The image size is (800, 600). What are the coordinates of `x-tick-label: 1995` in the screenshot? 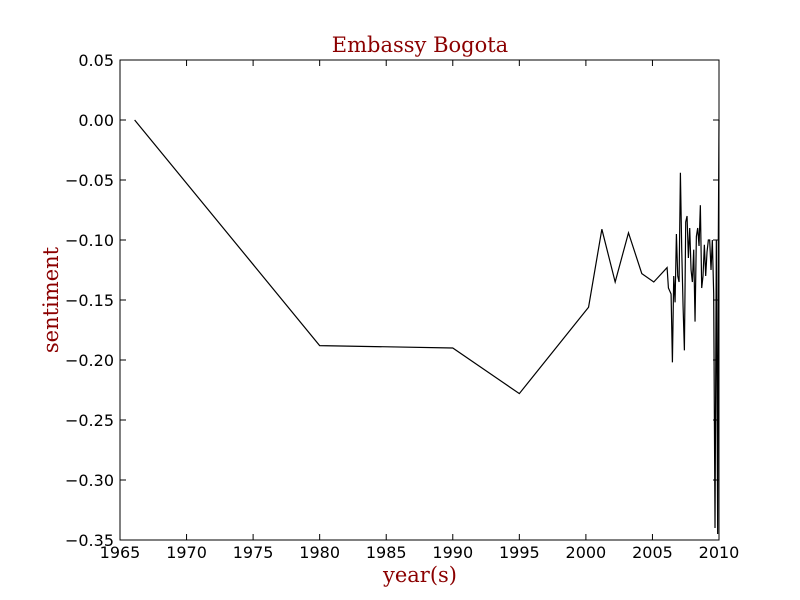 It's located at (519, 552).